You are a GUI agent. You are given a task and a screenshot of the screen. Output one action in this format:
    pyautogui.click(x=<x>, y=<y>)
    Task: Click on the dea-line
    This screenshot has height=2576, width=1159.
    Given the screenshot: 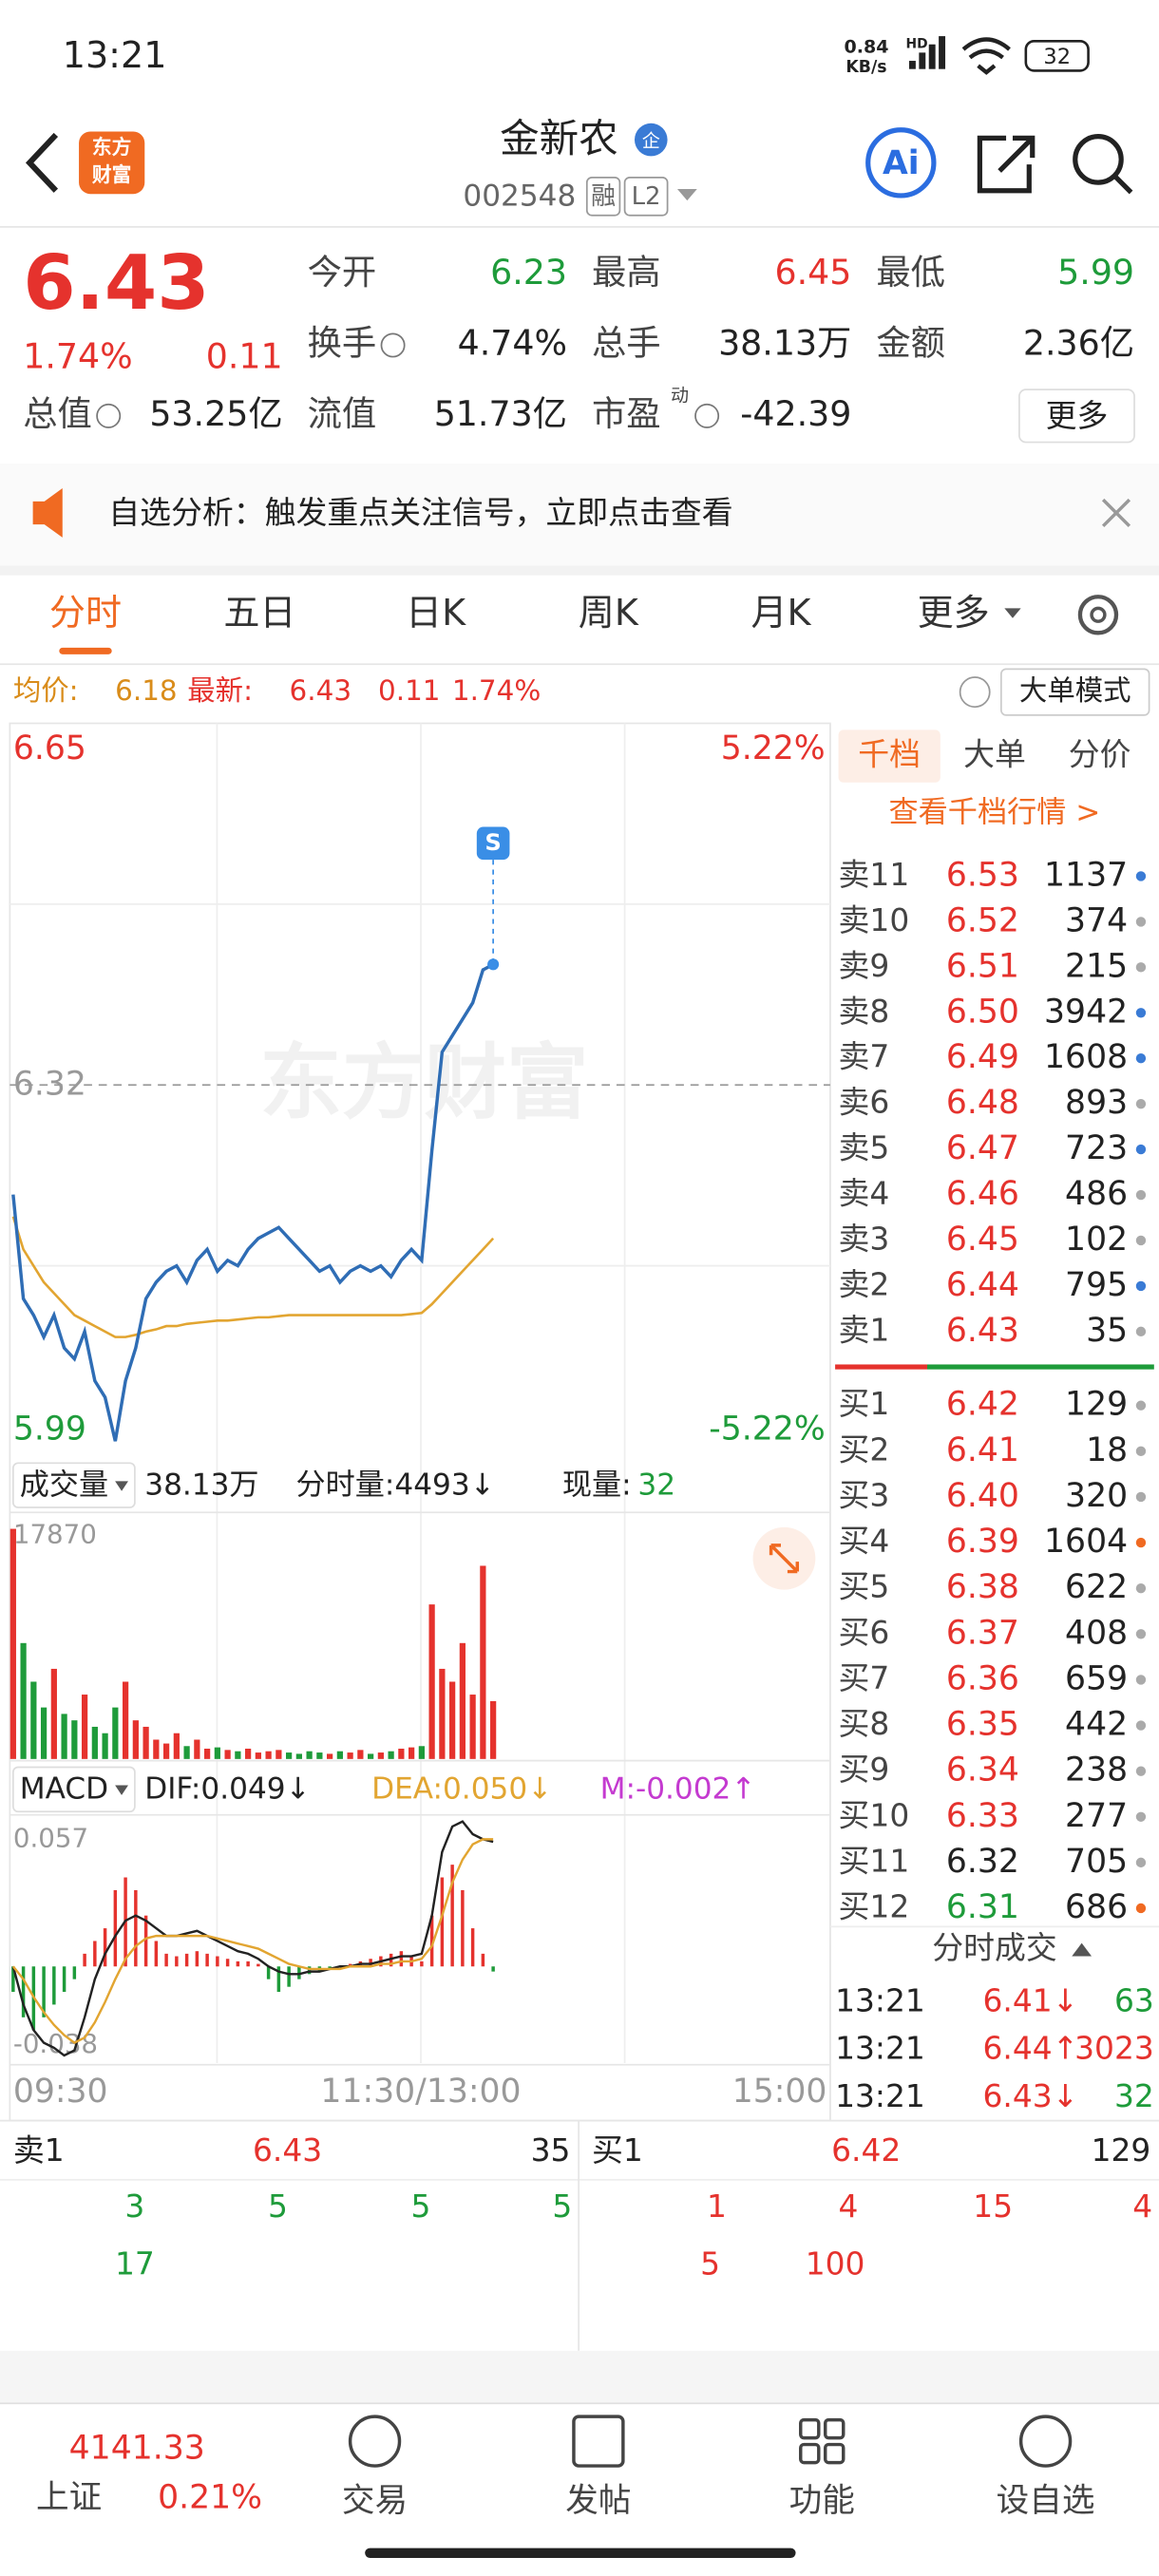 What is the action you would take?
    pyautogui.click(x=252, y=1941)
    